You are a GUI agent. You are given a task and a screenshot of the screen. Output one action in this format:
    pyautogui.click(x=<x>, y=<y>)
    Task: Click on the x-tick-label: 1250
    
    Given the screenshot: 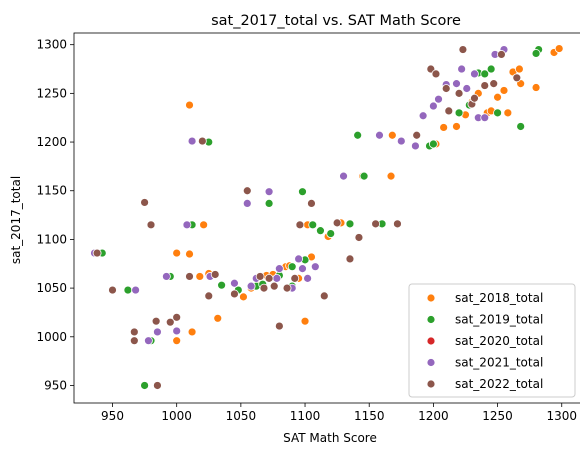 What is the action you would take?
    pyautogui.click(x=497, y=416)
    